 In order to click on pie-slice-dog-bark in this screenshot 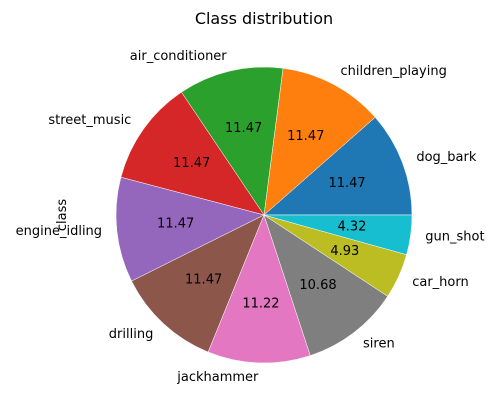, I will do `click(338, 166)`.